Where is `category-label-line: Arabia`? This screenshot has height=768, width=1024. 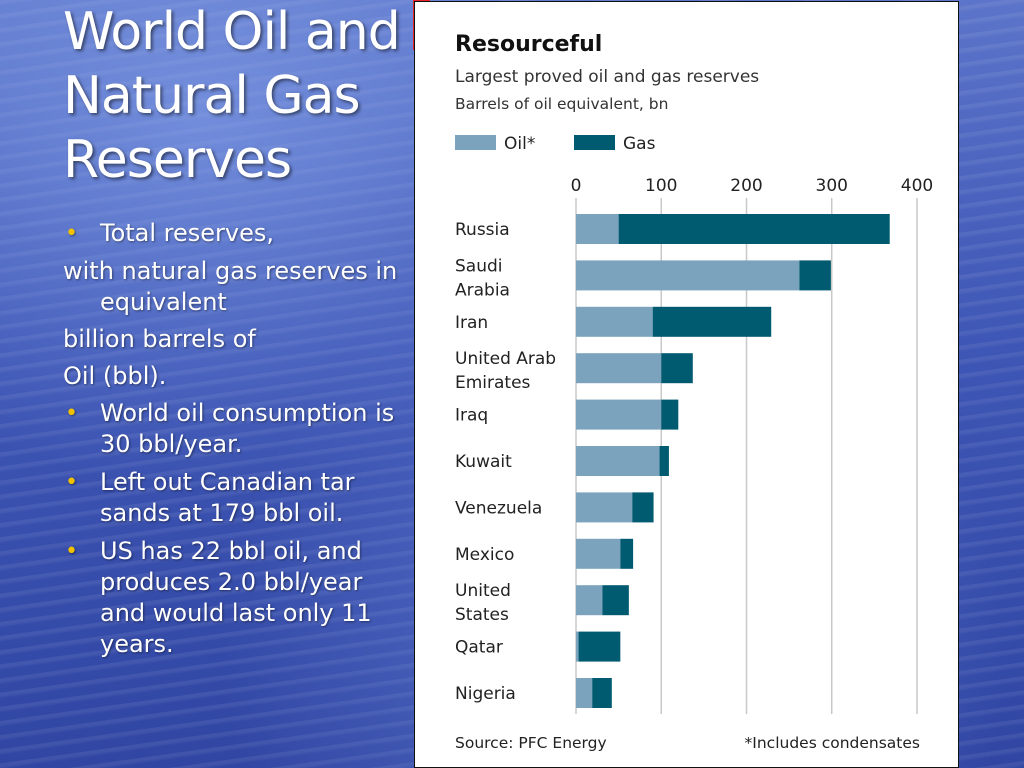 category-label-line: Arabia is located at coordinates (482, 290).